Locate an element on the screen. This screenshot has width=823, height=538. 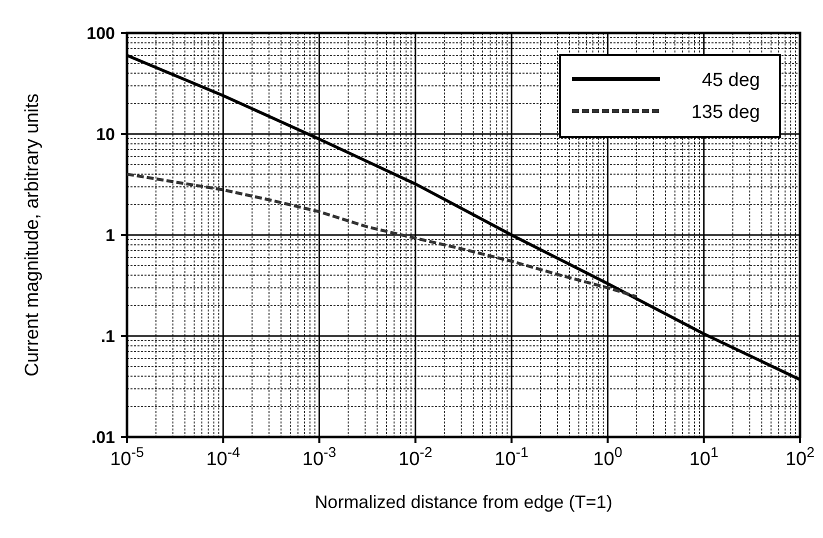
y-tick-label: .01 is located at coordinates (103, 437).